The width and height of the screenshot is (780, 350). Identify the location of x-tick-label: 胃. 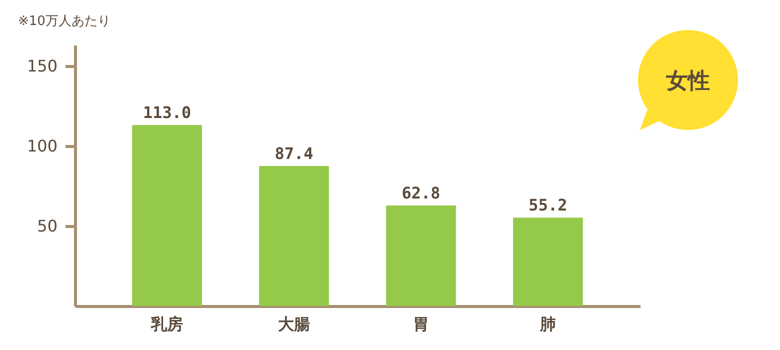
(420, 324).